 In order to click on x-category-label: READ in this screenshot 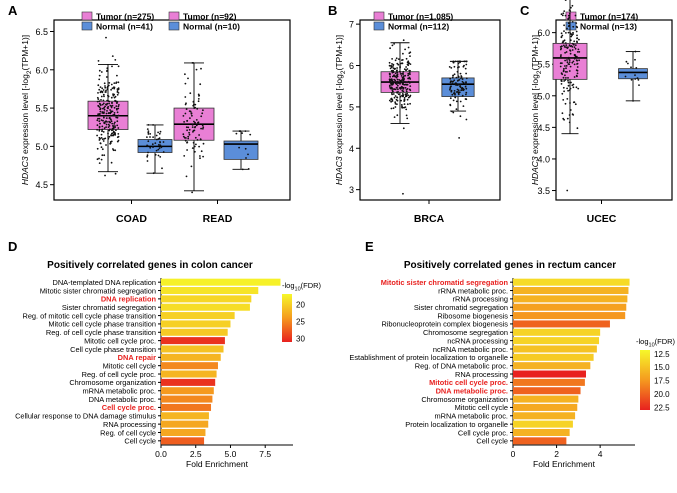, I will do `click(218, 219)`.